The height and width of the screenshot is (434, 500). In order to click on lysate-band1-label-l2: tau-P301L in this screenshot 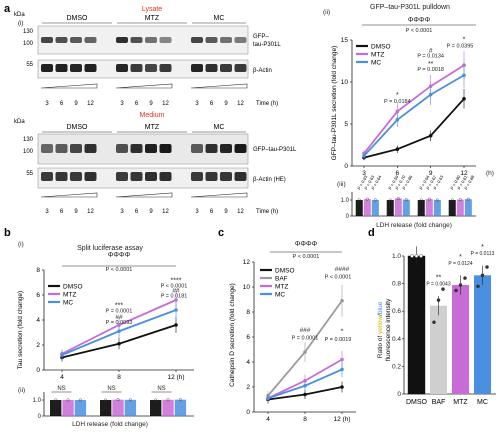, I will do `click(267, 45)`.